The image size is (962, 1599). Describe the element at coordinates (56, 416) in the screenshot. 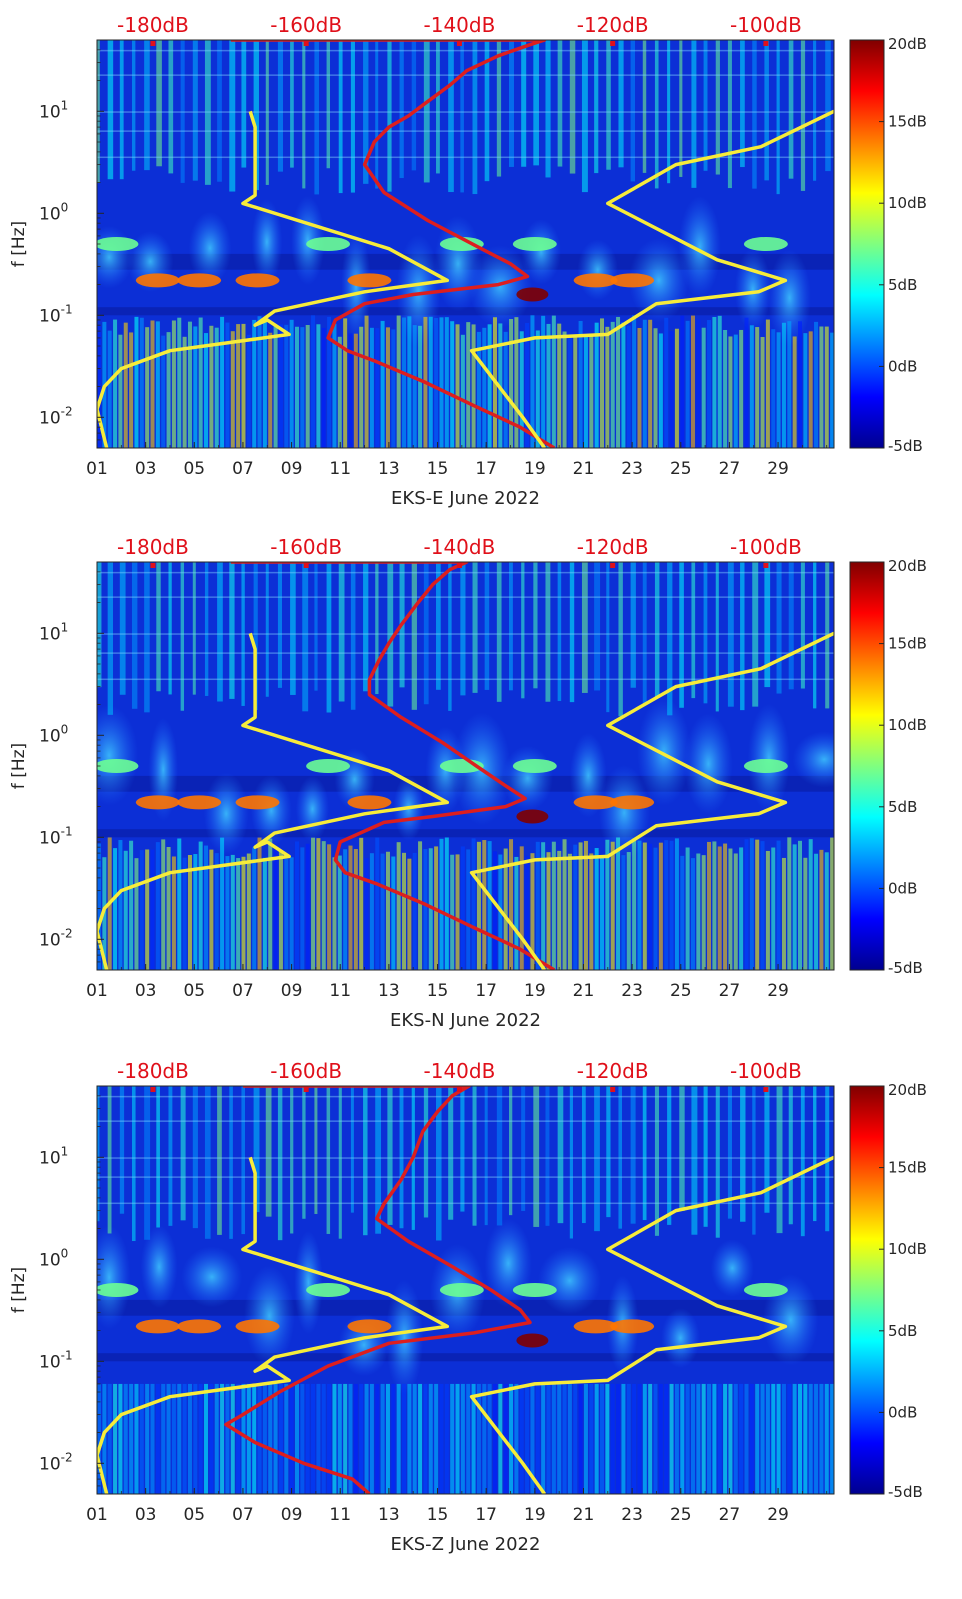

I see `y-tick-label: 10⁻²` at that location.